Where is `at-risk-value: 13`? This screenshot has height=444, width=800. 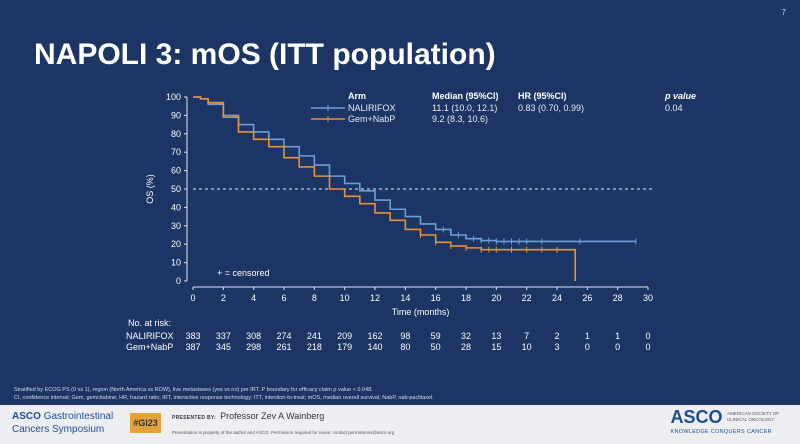 at-risk-value: 13 is located at coordinates (496, 336).